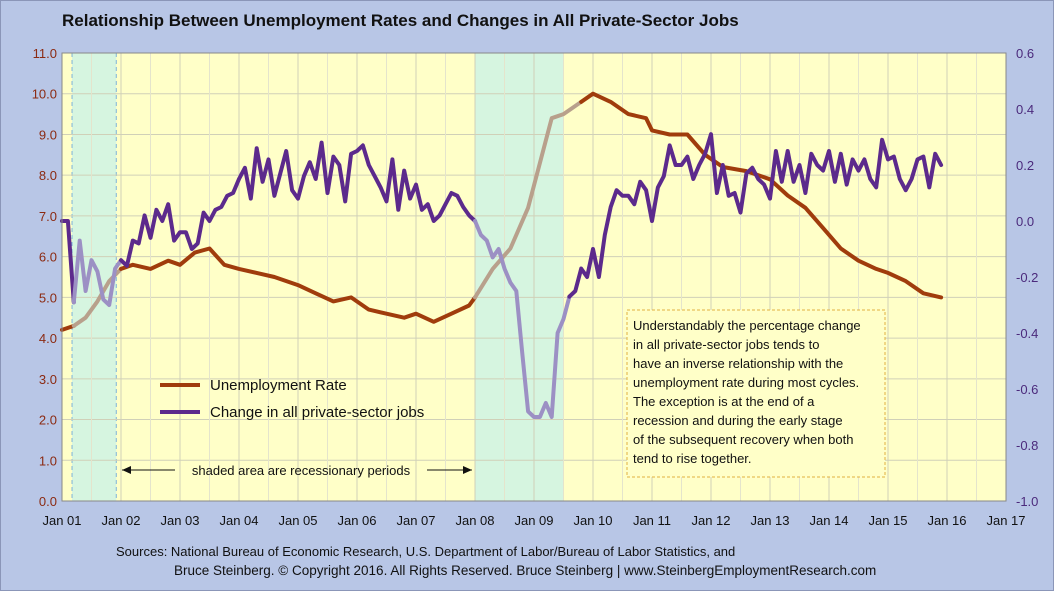 The height and width of the screenshot is (591, 1054). I want to click on x-tick-label: Jan 04, so click(238, 520).